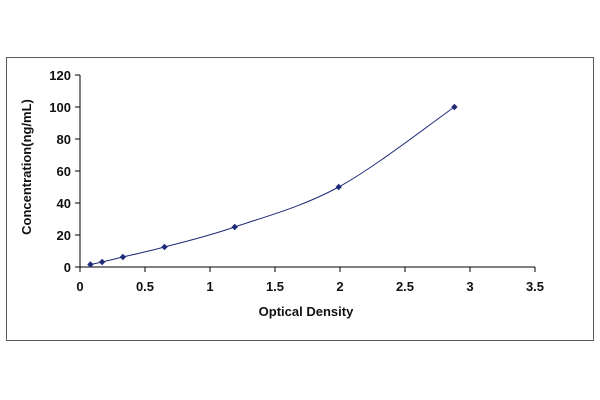 The image size is (600, 400). Describe the element at coordinates (67, 267) in the screenshot. I see `y-tick-label: 0` at that location.